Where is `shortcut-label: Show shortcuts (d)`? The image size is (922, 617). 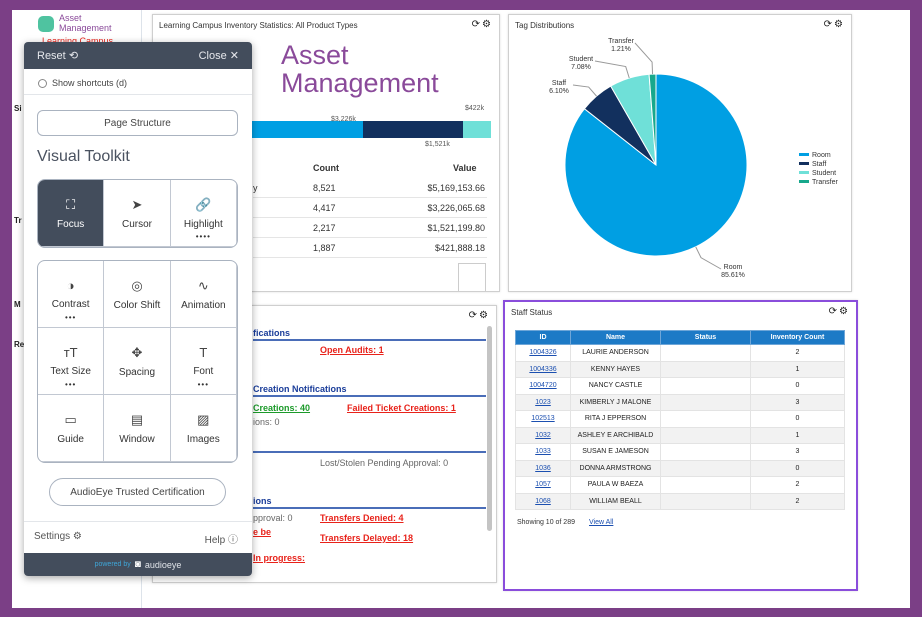 shortcut-label: Show shortcuts (d) is located at coordinates (90, 83).